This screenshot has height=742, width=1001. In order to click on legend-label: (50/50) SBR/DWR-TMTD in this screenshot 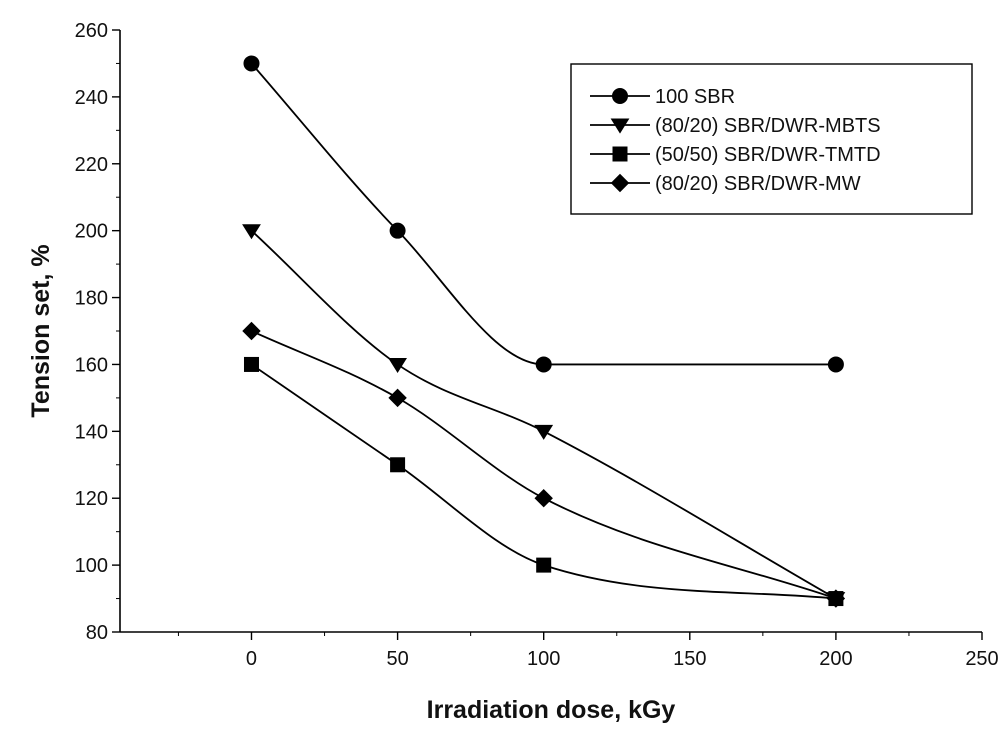, I will do `click(768, 155)`.